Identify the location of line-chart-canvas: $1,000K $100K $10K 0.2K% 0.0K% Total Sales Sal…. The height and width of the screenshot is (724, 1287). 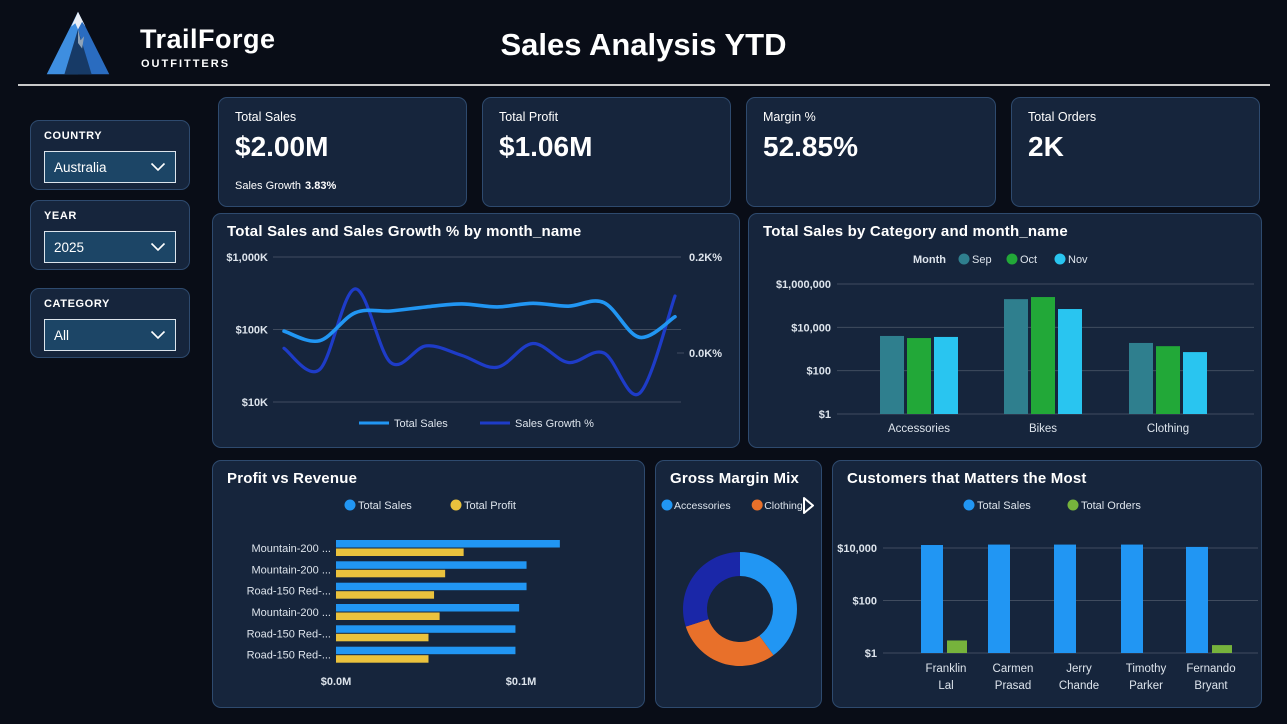
(474, 341).